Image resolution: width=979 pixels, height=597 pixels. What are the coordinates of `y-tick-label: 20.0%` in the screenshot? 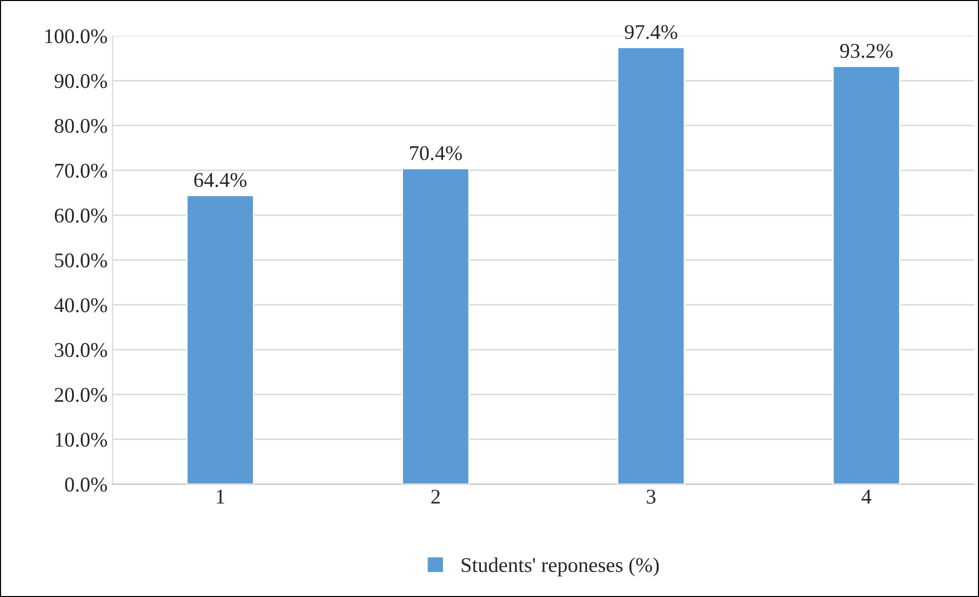 It's located at (81, 395).